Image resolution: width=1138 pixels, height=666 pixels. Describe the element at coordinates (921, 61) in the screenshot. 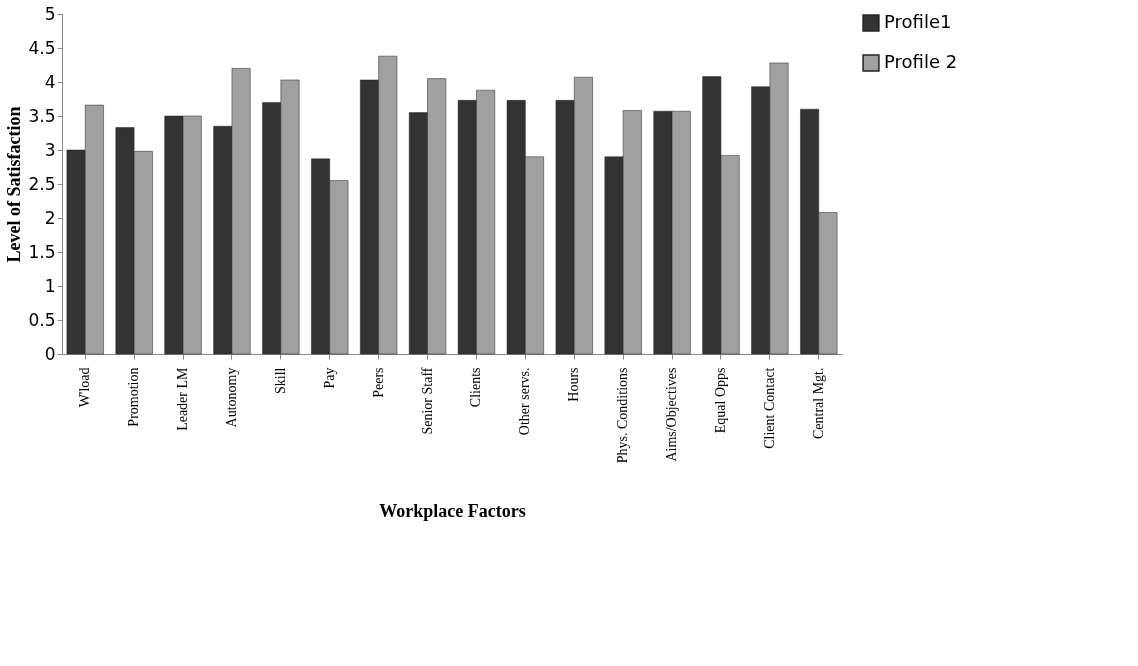

I see `legend-label: Profile 2` at that location.